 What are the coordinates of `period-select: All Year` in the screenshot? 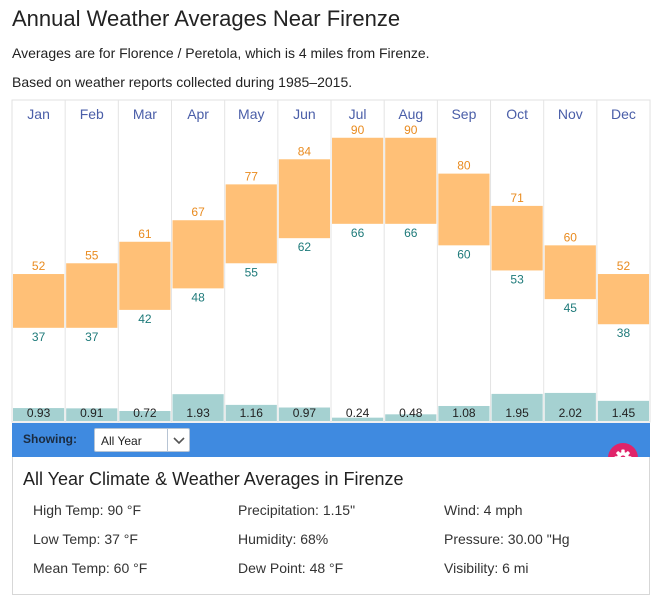 It's located at (142, 440).